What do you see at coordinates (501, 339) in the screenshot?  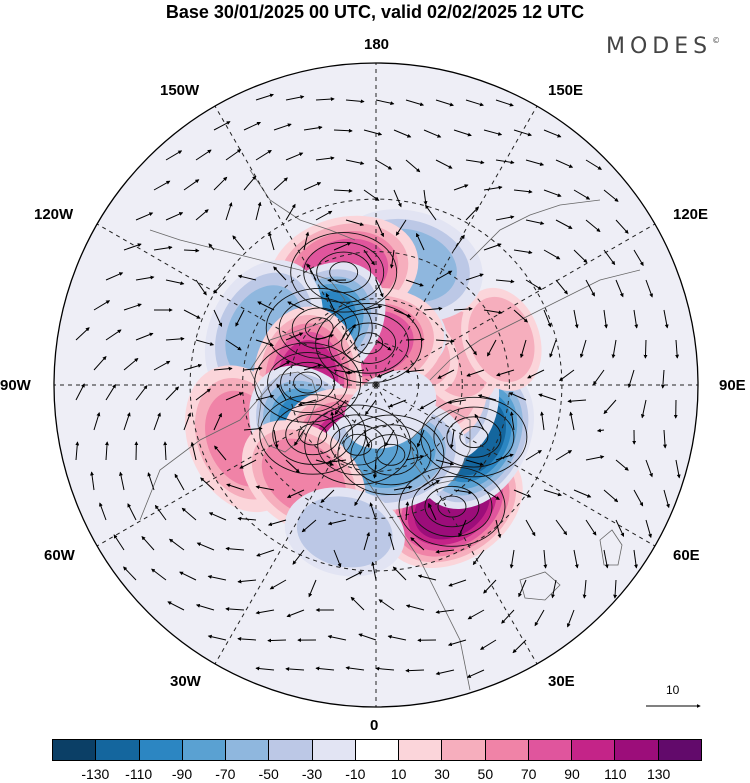 I see `anomaly-level` at bounding box center [501, 339].